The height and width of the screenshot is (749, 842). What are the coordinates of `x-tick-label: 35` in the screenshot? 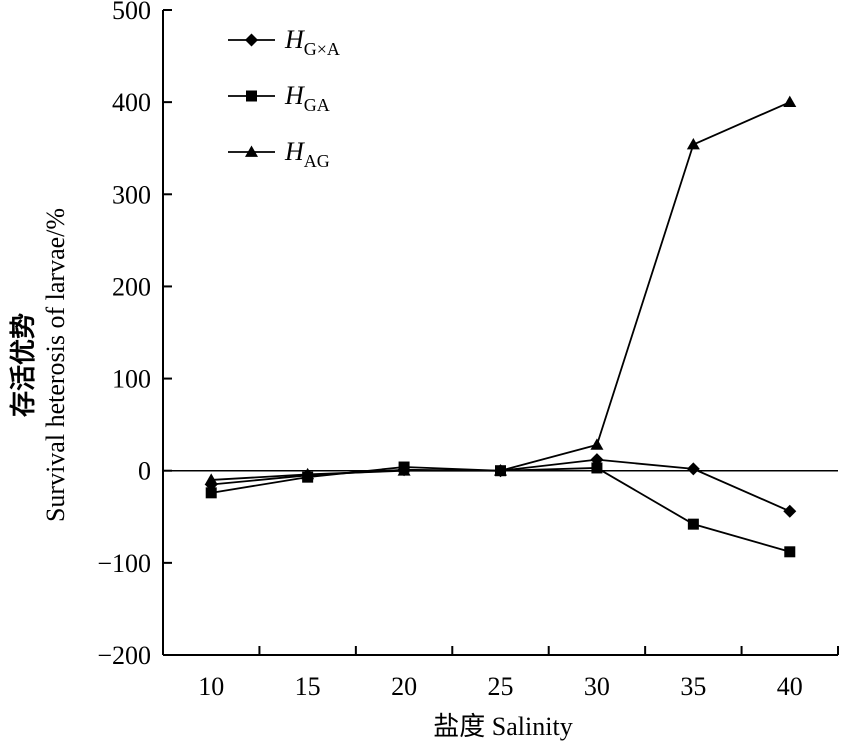 It's located at (693, 686).